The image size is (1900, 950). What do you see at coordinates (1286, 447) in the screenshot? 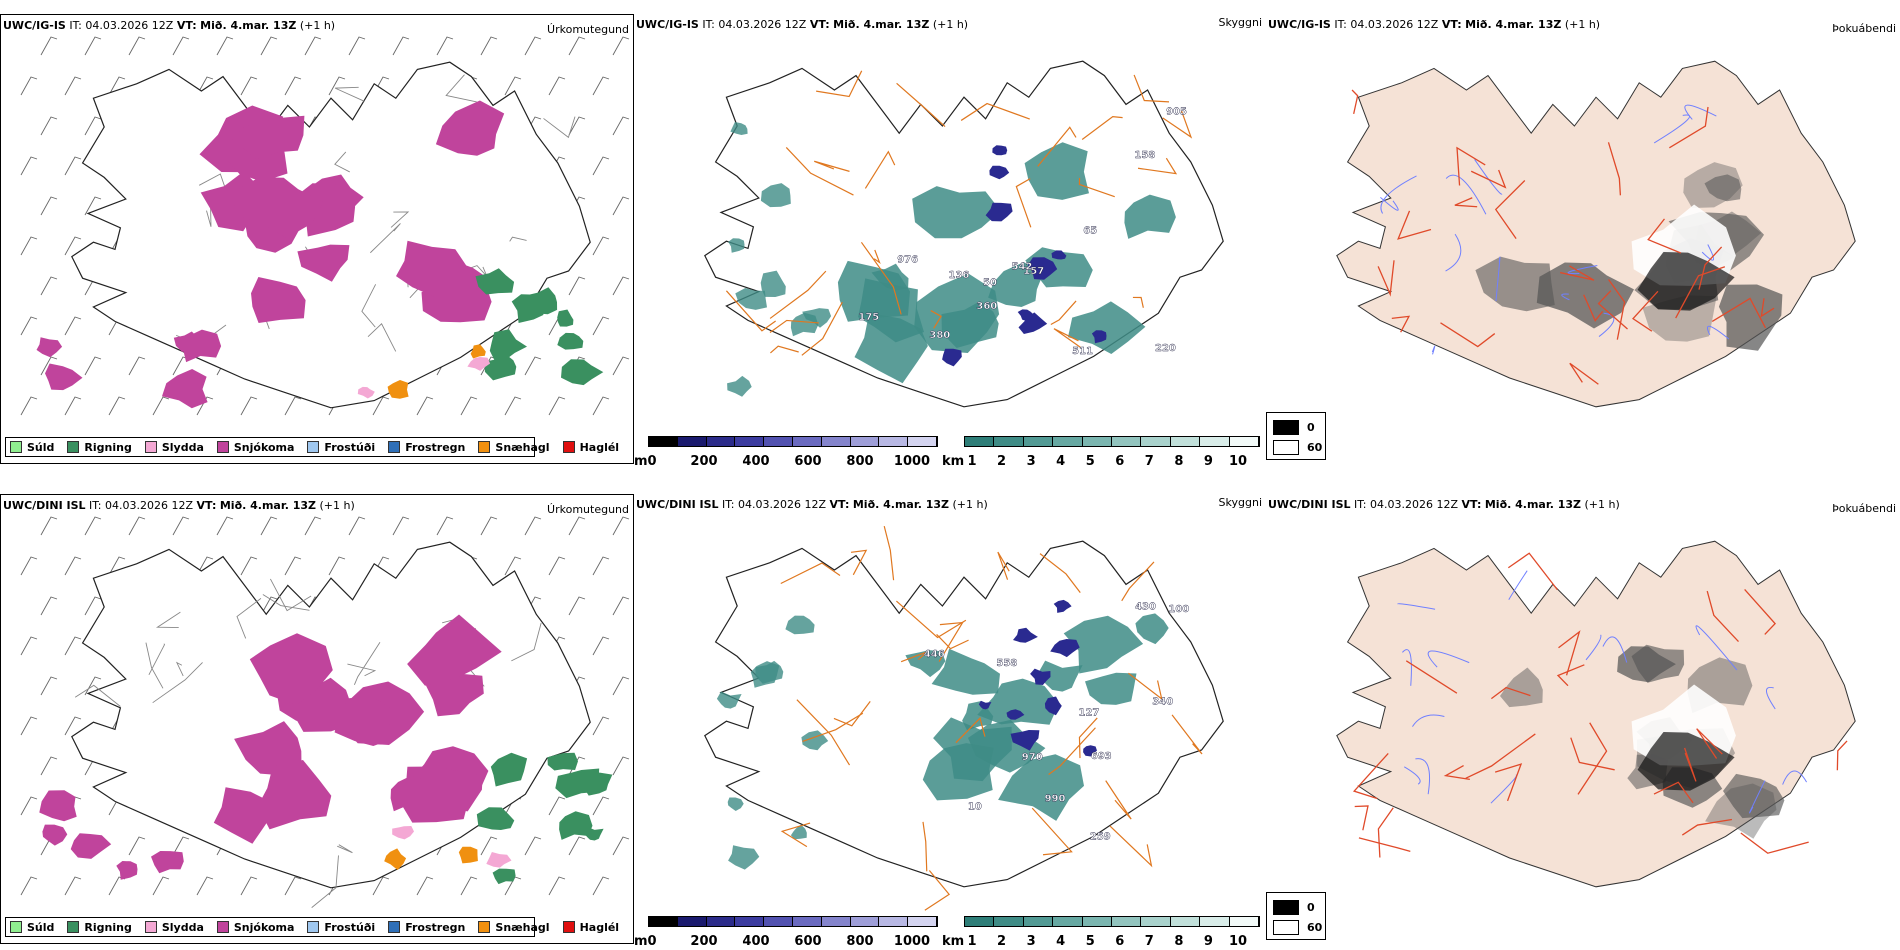
I see `fog-legend-swatch` at bounding box center [1286, 447].